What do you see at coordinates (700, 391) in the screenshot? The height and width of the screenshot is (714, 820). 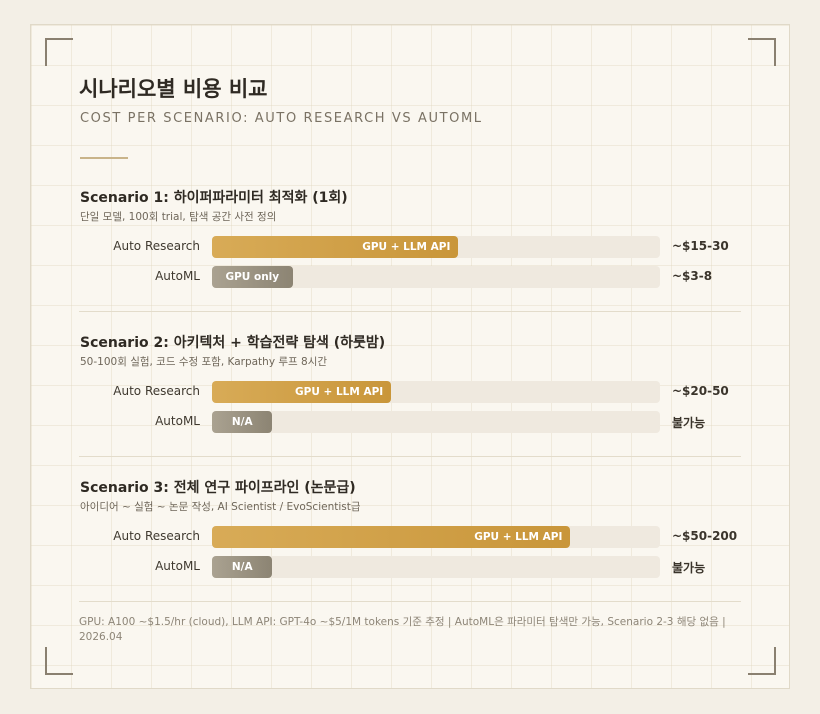 I see `cost-value: ~$20-50` at bounding box center [700, 391].